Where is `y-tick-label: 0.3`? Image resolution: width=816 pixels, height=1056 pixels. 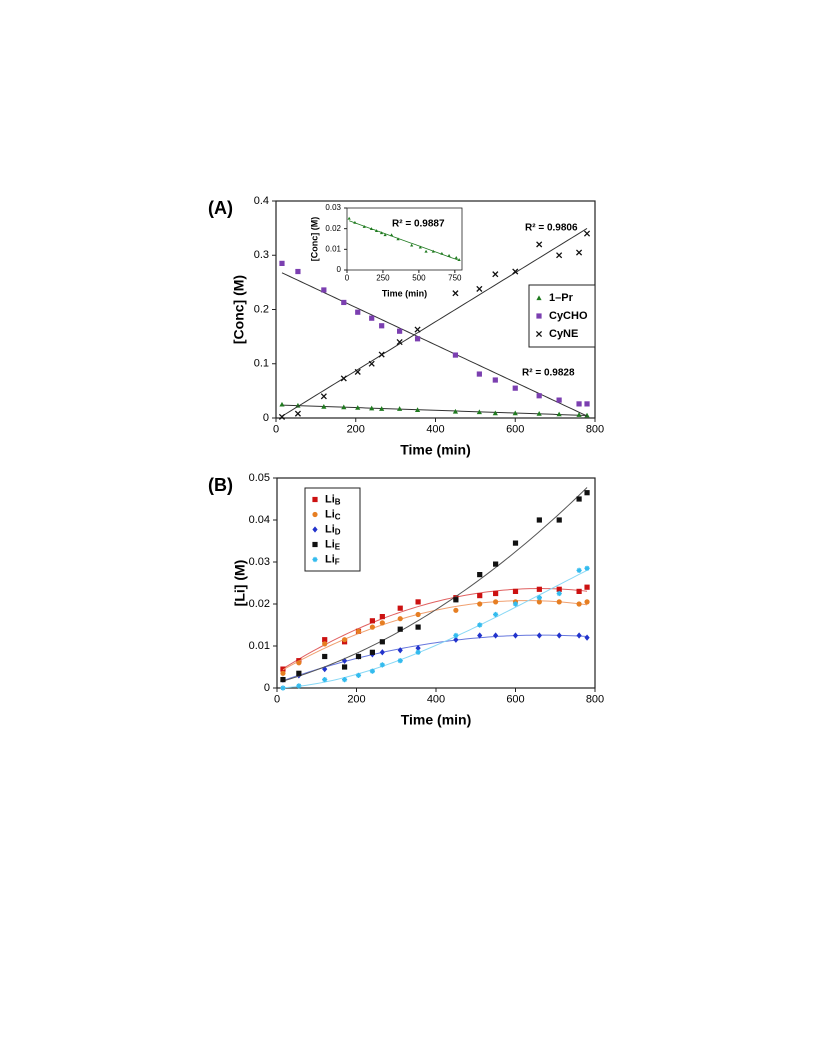
y-tick-label: 0.3 is located at coordinates (261, 255).